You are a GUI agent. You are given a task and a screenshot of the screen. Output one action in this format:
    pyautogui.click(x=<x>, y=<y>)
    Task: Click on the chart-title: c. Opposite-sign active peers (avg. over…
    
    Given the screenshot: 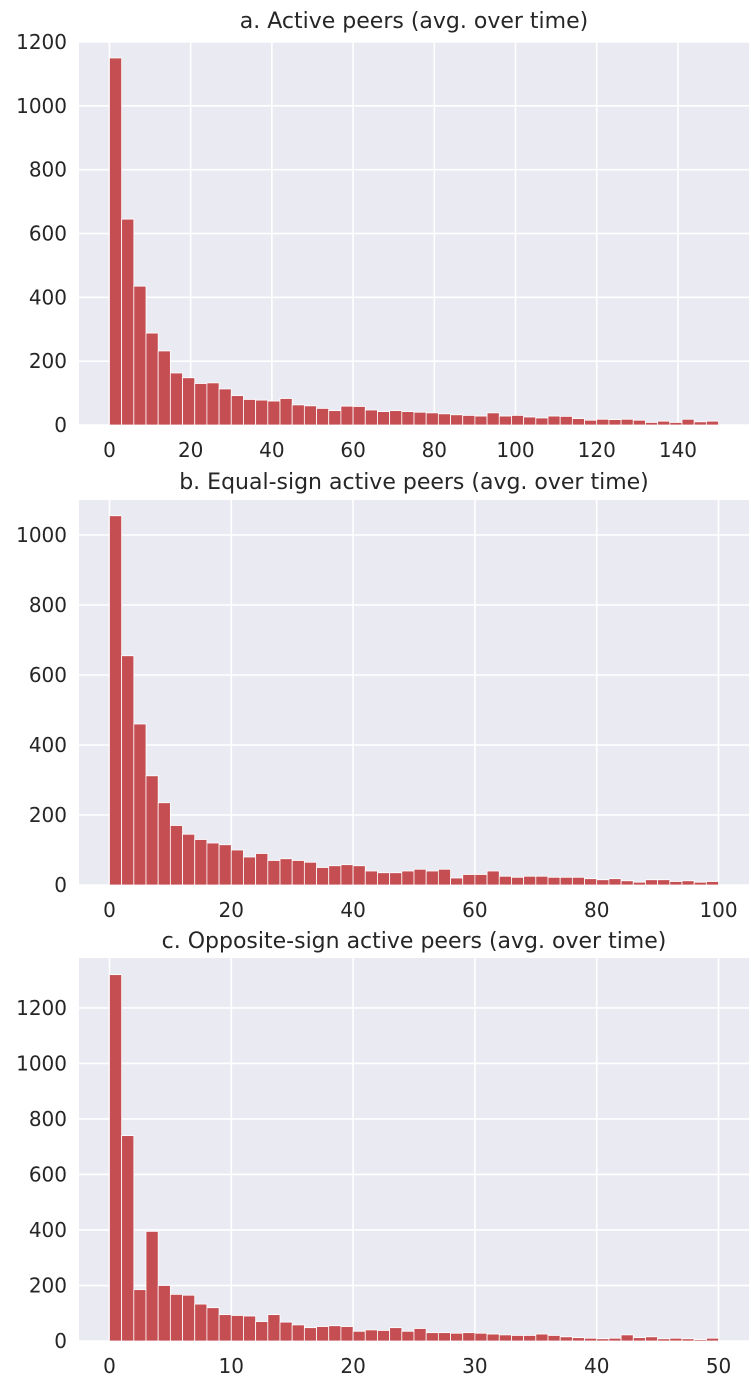 What is the action you would take?
    pyautogui.click(x=414, y=941)
    